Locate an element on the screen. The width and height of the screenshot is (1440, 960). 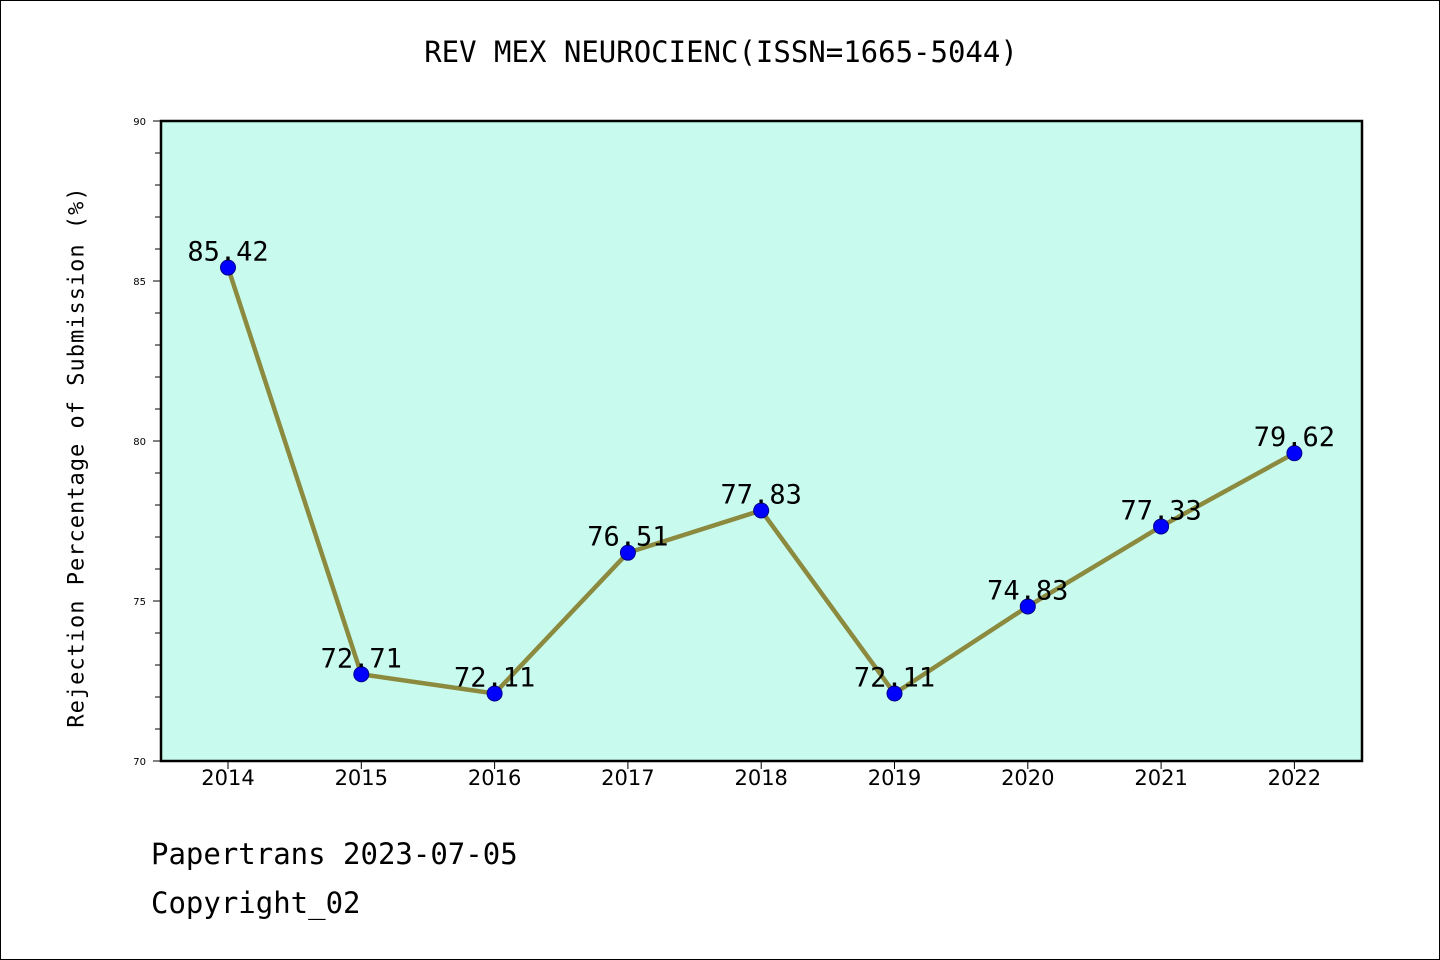
x-tick-label: 2019 is located at coordinates (894, 778).